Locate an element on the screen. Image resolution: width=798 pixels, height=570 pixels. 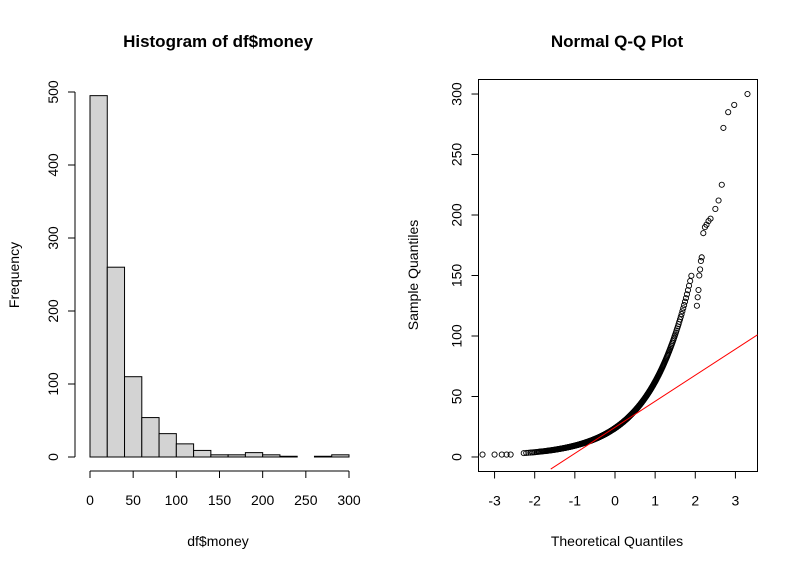
histogram-title: Histogram of df$money is located at coordinates (218, 41).